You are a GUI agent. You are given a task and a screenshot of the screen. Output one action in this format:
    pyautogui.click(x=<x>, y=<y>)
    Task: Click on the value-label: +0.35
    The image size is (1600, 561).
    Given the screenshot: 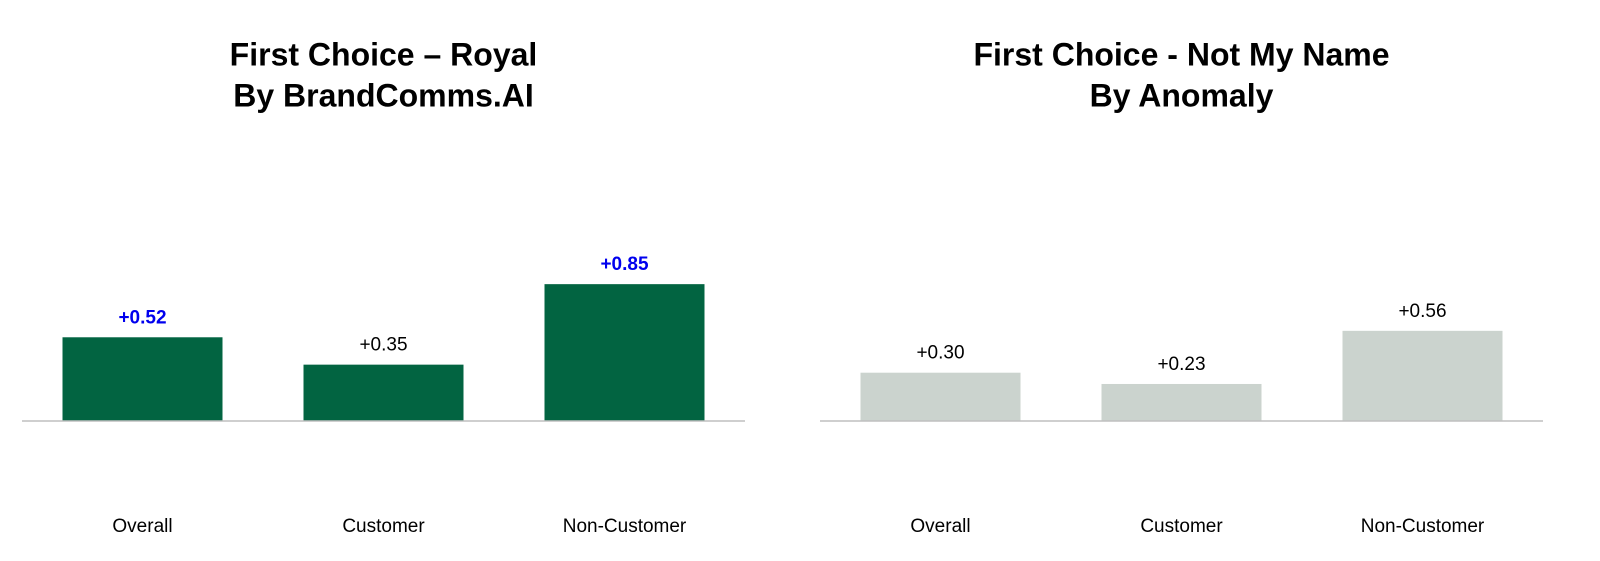 What is the action you would take?
    pyautogui.click(x=383, y=345)
    